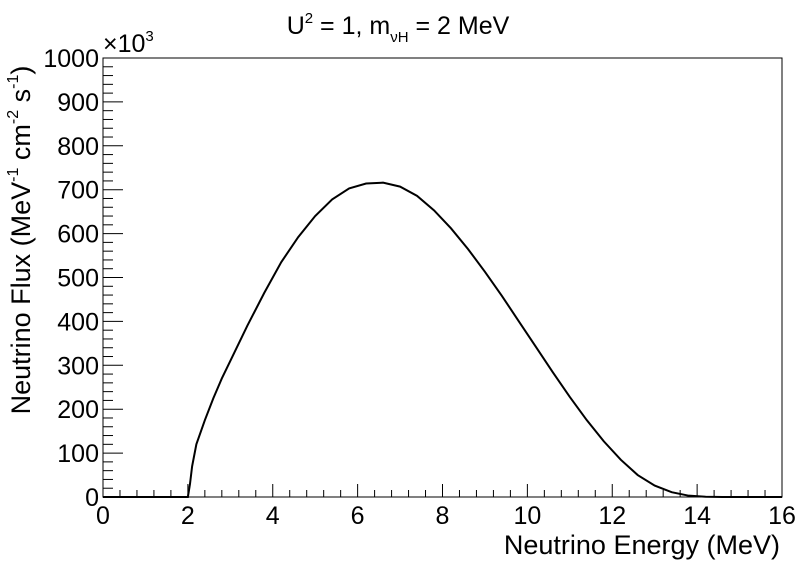 Image resolution: width=796 pixels, height=572 pixels. I want to click on y-tick-label: 200, so click(78, 410).